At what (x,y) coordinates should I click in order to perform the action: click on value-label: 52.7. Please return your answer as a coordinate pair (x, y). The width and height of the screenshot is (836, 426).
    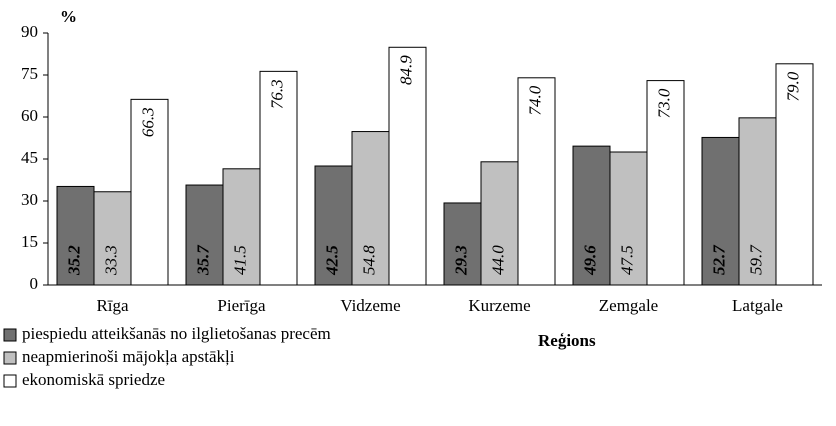
    Looking at the image, I should click on (718, 259).